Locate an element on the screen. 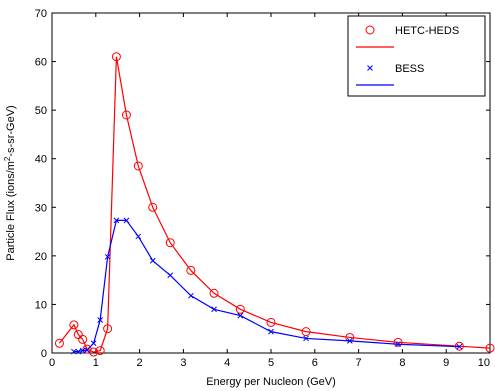 This screenshot has height=391, width=495. y-tick-label: 10 is located at coordinates (41, 305).